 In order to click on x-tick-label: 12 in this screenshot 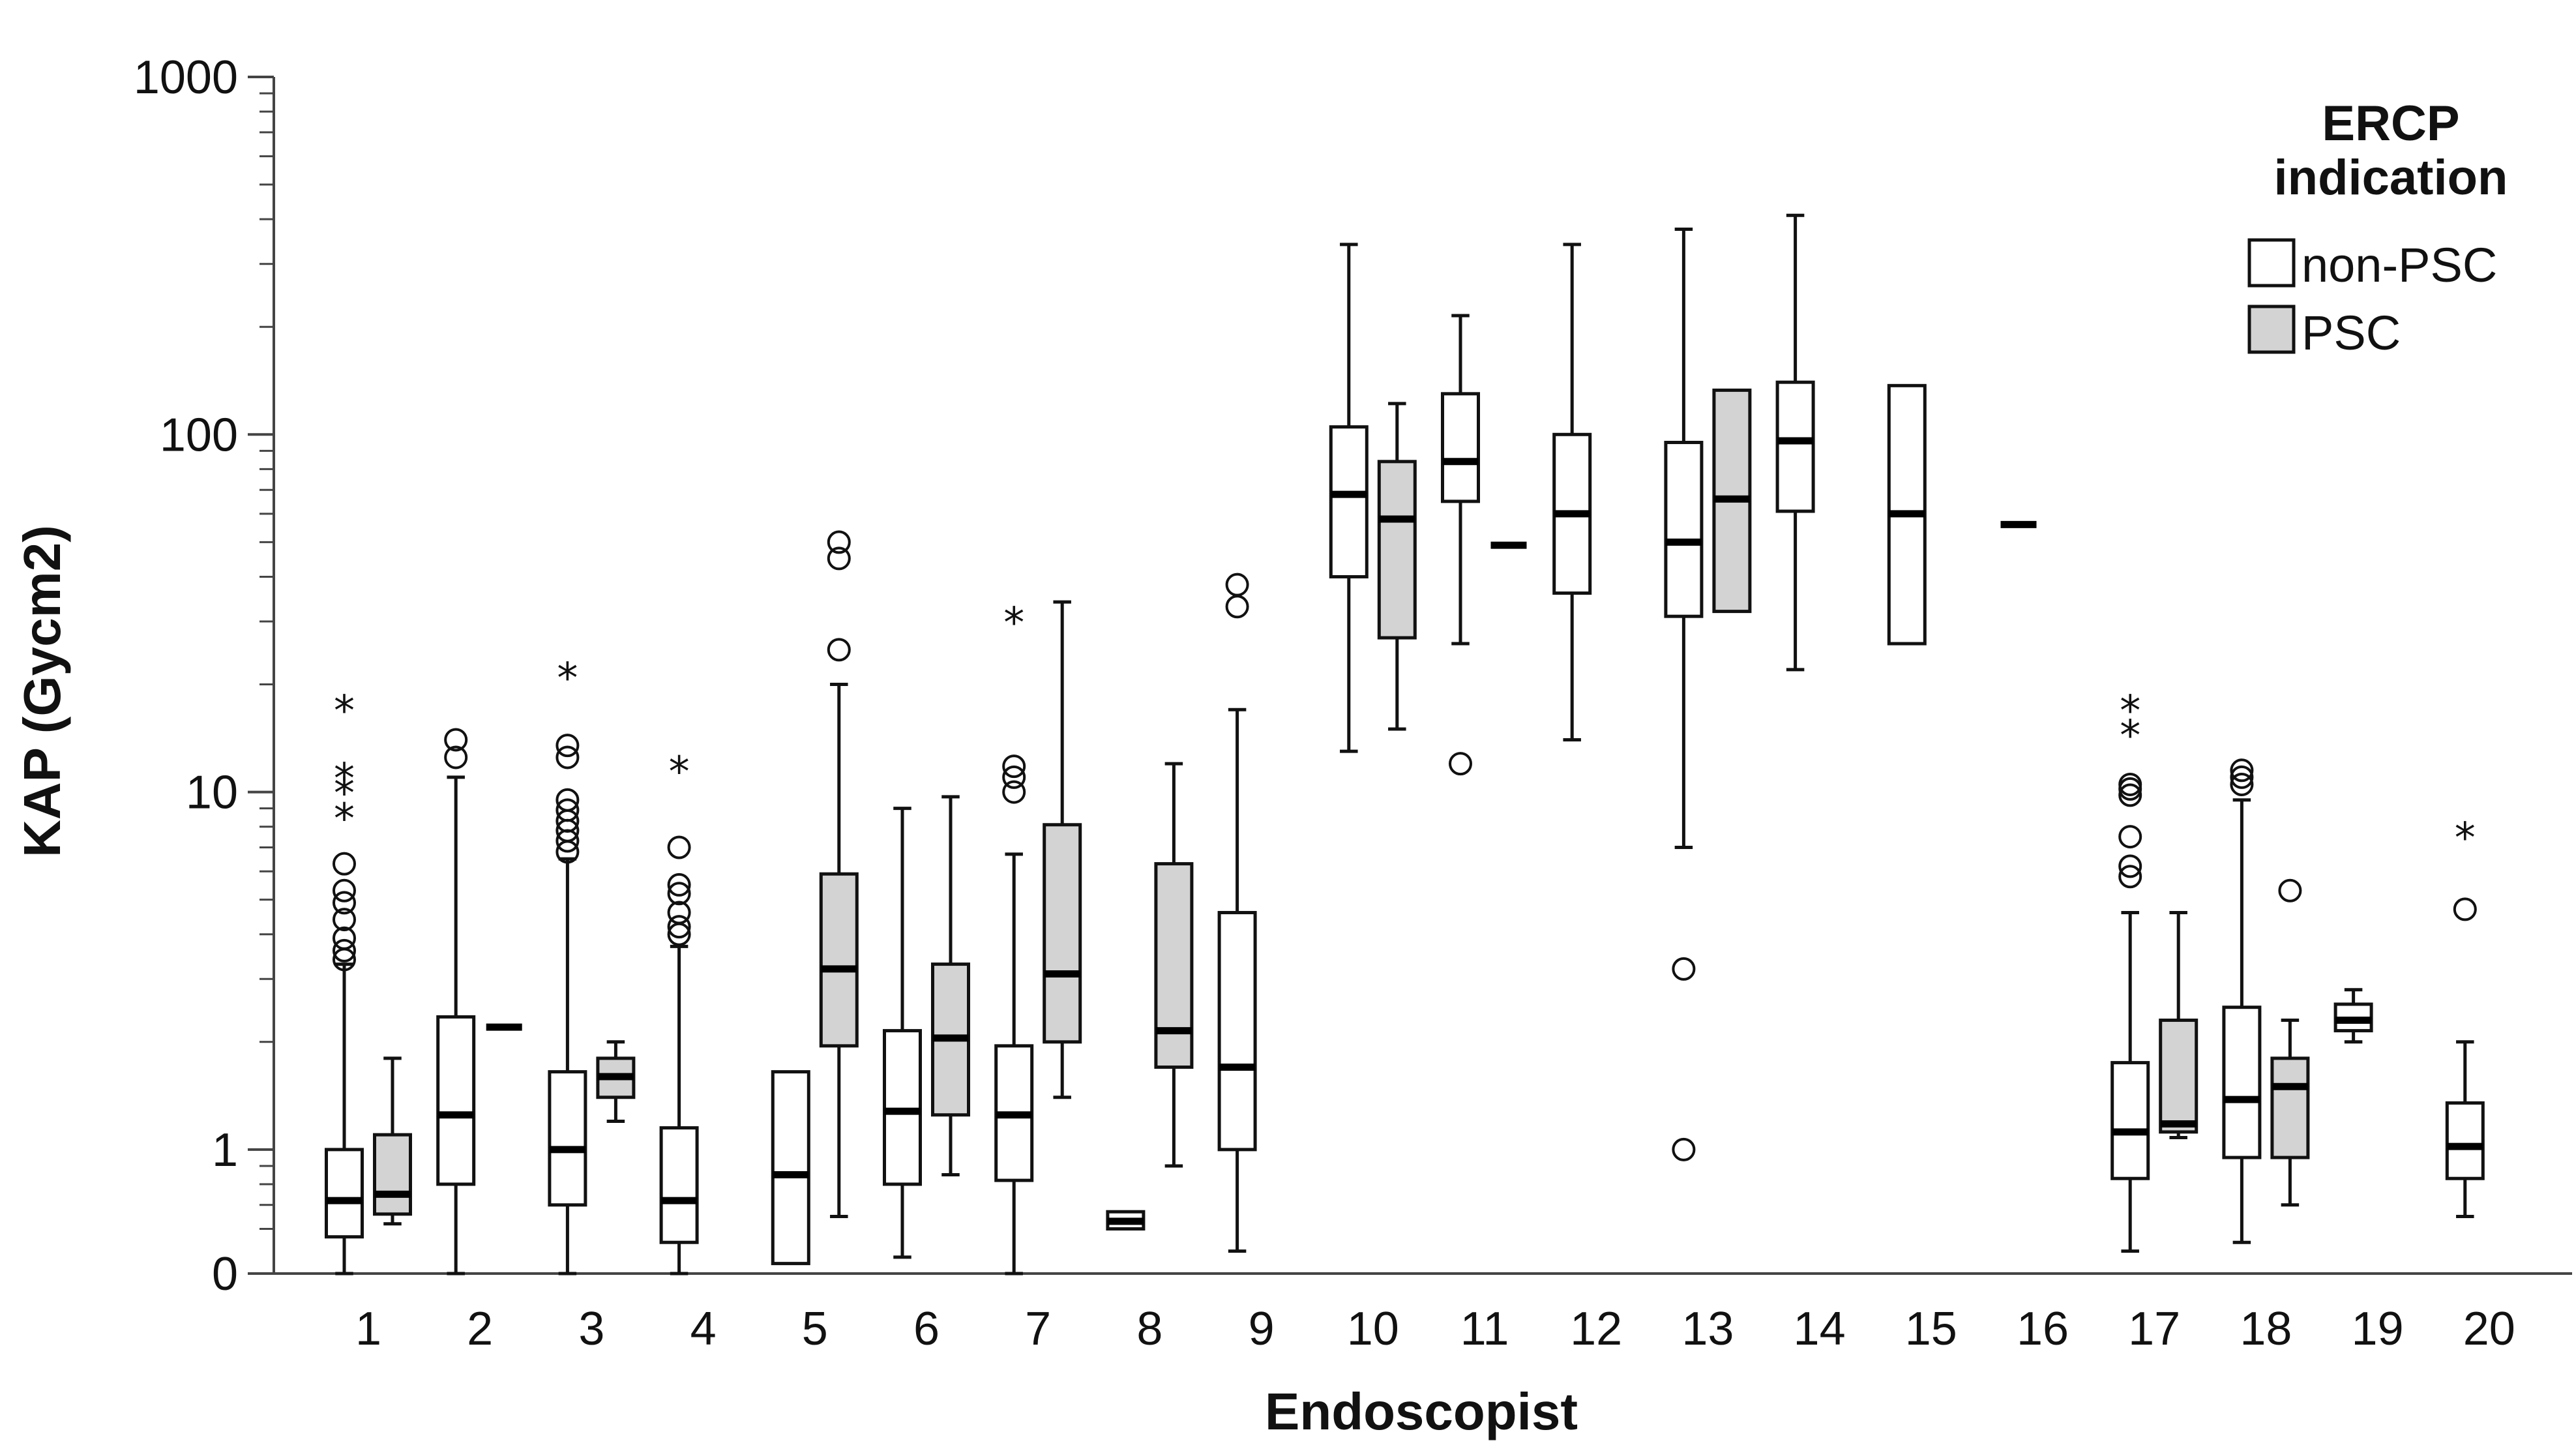, I will do `click(1596, 1329)`.